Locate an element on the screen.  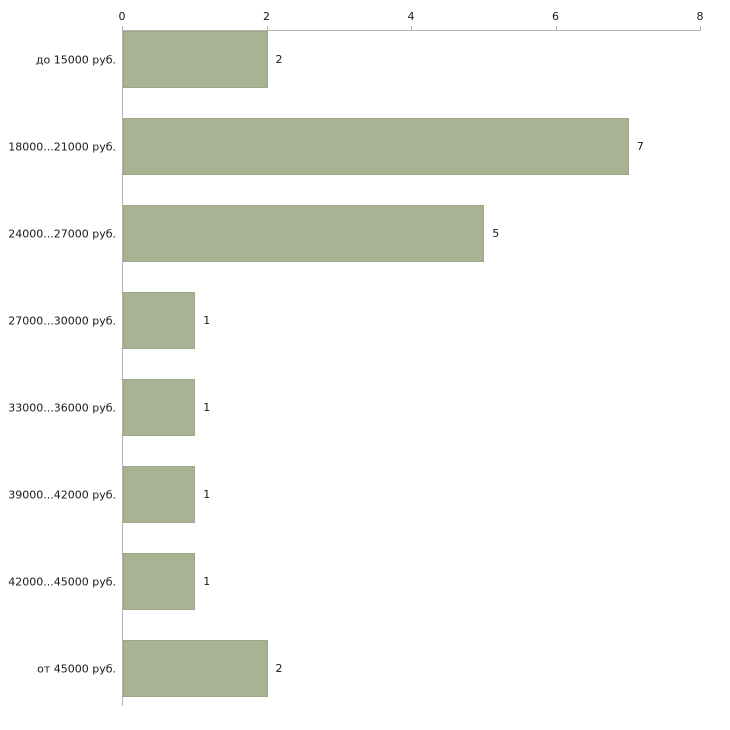
x-axis: 0 2 4 6 8 is located at coordinates (411, 15).